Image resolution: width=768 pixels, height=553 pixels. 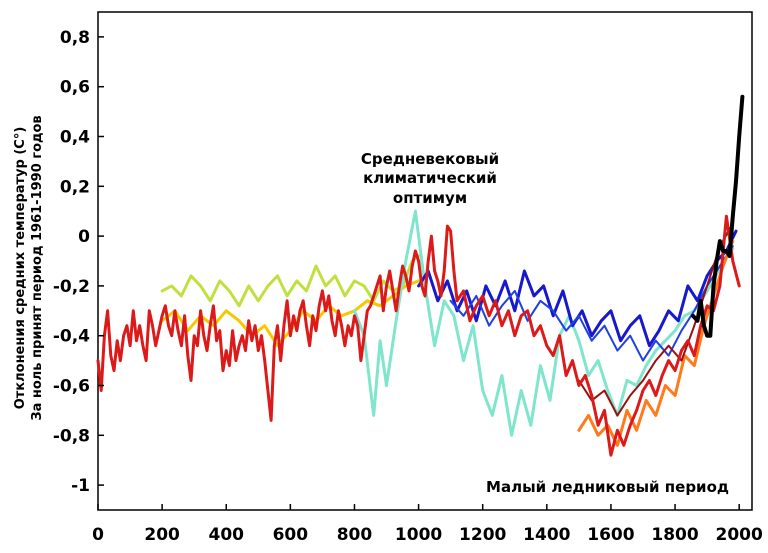 I want to click on x-tick-label: 1600, so click(x=610, y=535).